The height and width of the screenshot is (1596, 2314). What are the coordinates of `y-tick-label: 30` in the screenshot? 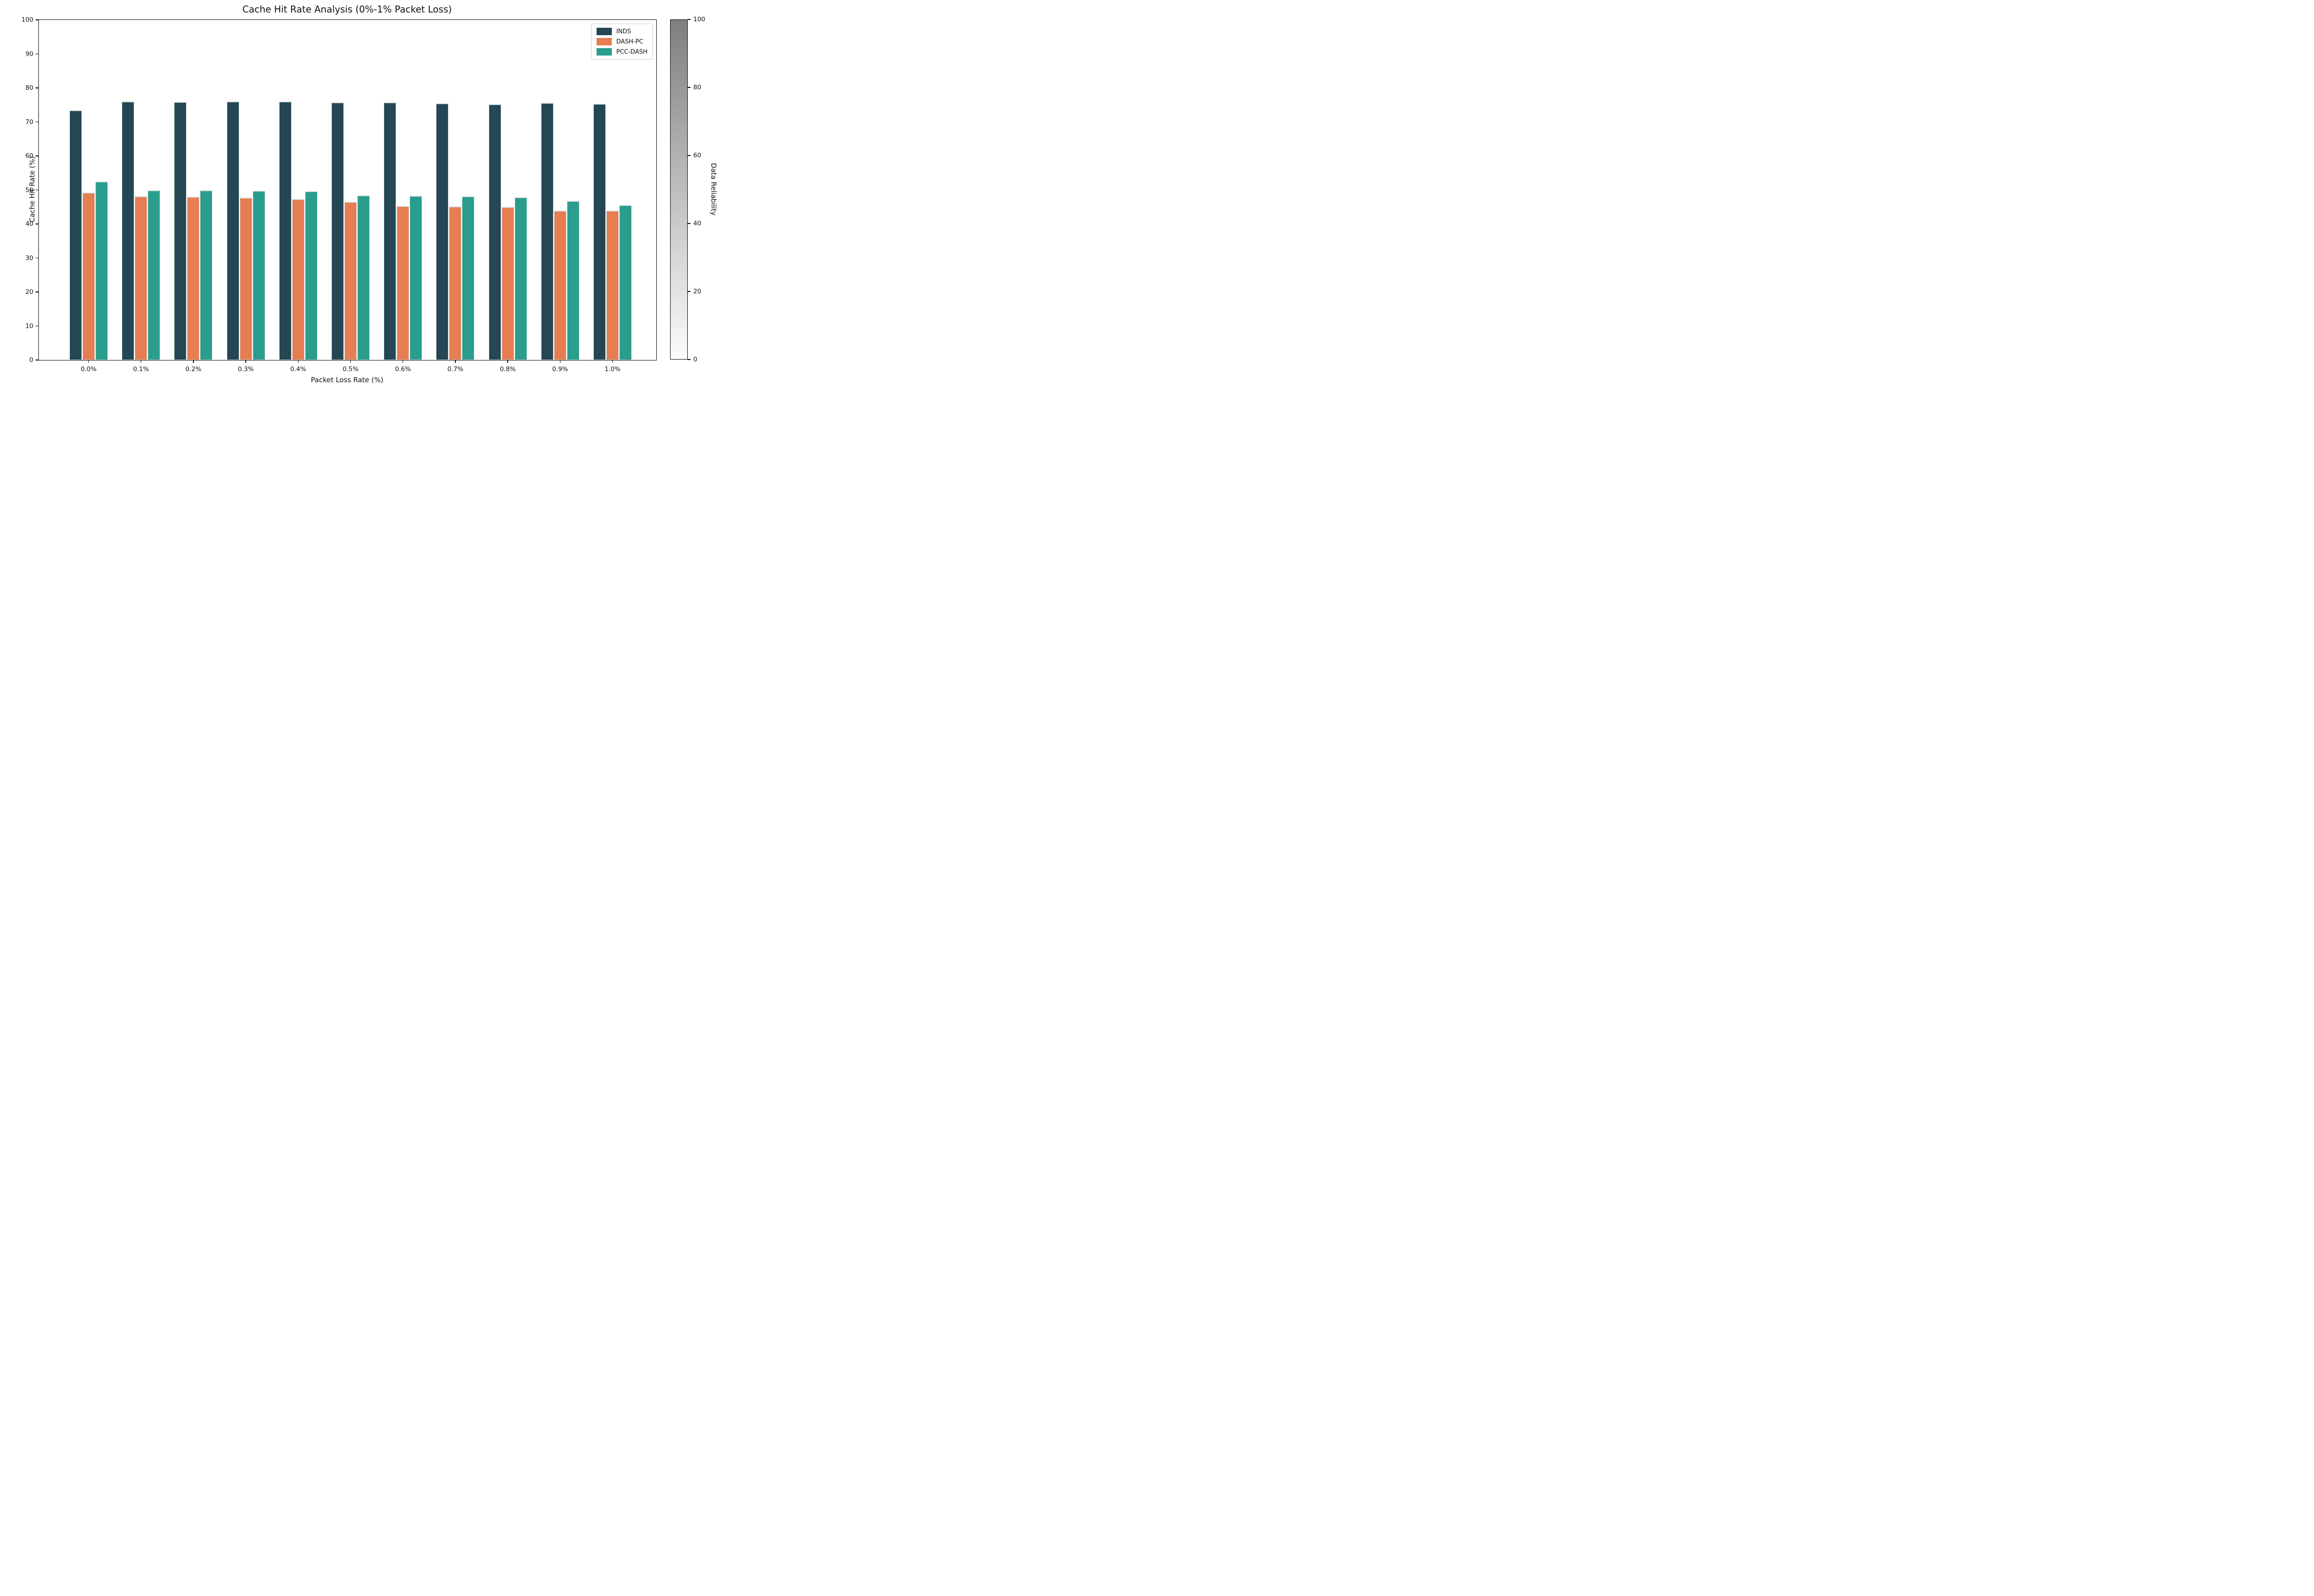 It's located at (29, 258).